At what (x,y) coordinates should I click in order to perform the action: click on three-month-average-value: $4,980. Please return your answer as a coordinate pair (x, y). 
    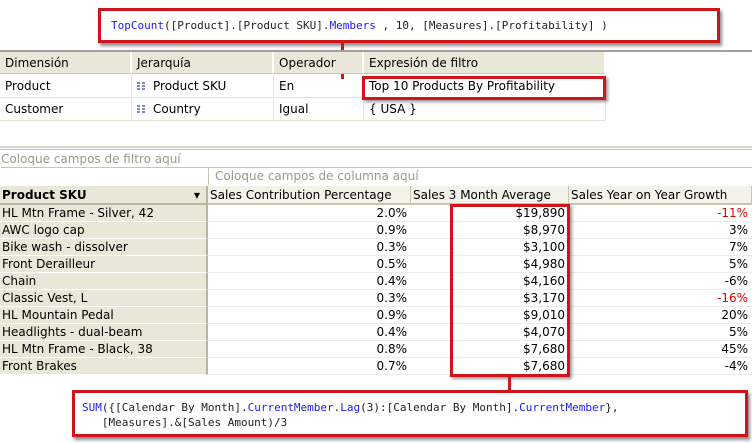
    Looking at the image, I should click on (490, 264).